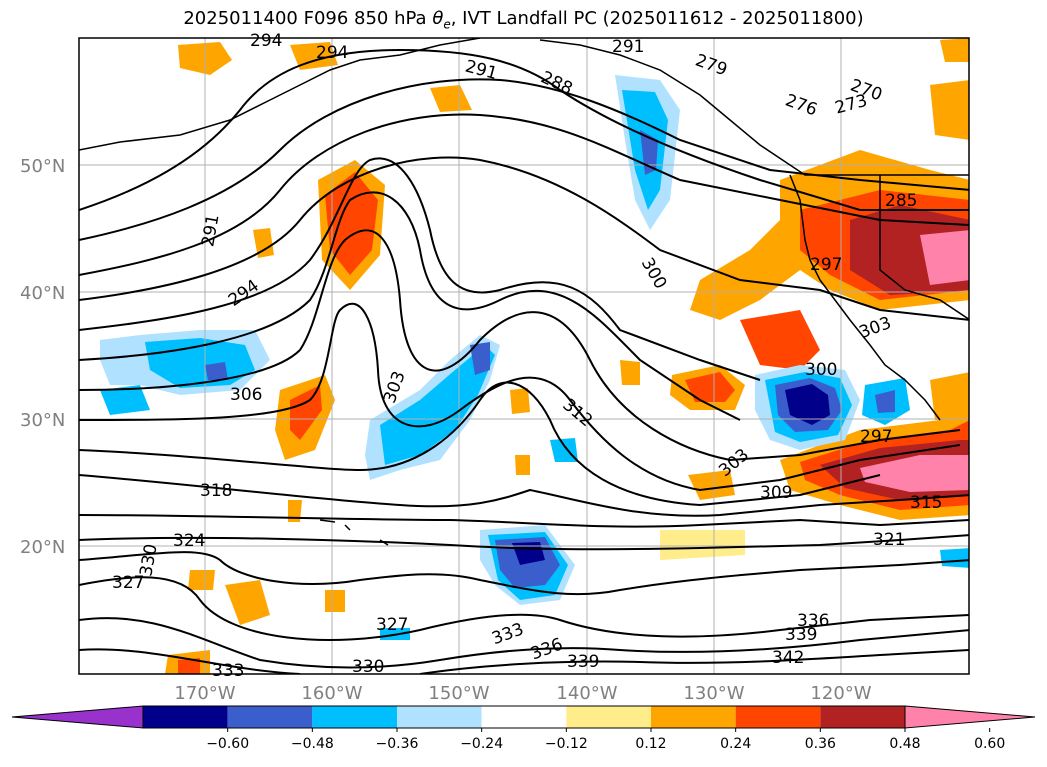 This screenshot has height=767, width=1047. Describe the element at coordinates (42, 547) in the screenshot. I see `lat-label: 20°N` at that location.